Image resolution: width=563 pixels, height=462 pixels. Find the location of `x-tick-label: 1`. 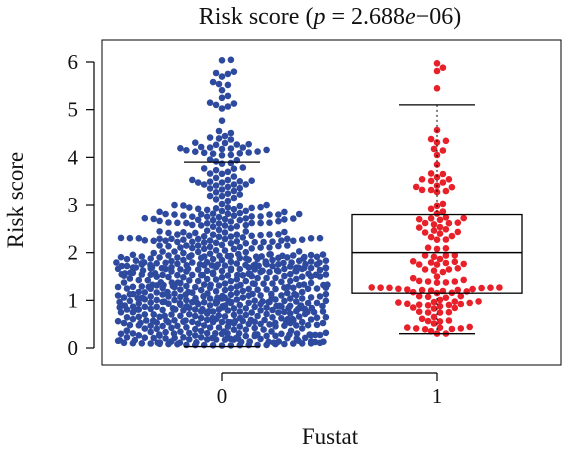

x-tick-label: 1 is located at coordinates (437, 396).